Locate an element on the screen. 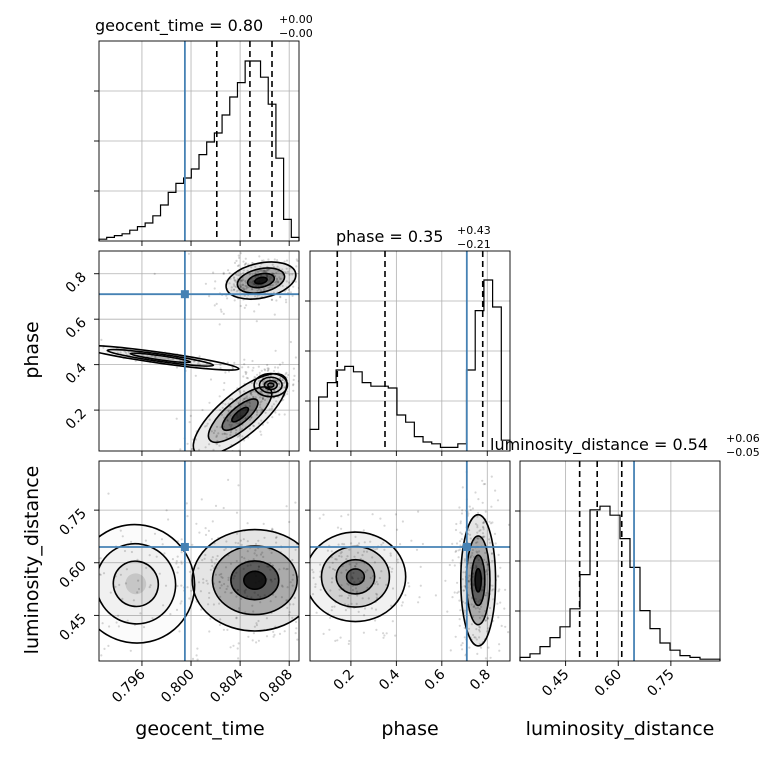 Image resolution: width=760 pixels, height=760 pixels. title-phase-plus: +0.43 is located at coordinates (474, 230).